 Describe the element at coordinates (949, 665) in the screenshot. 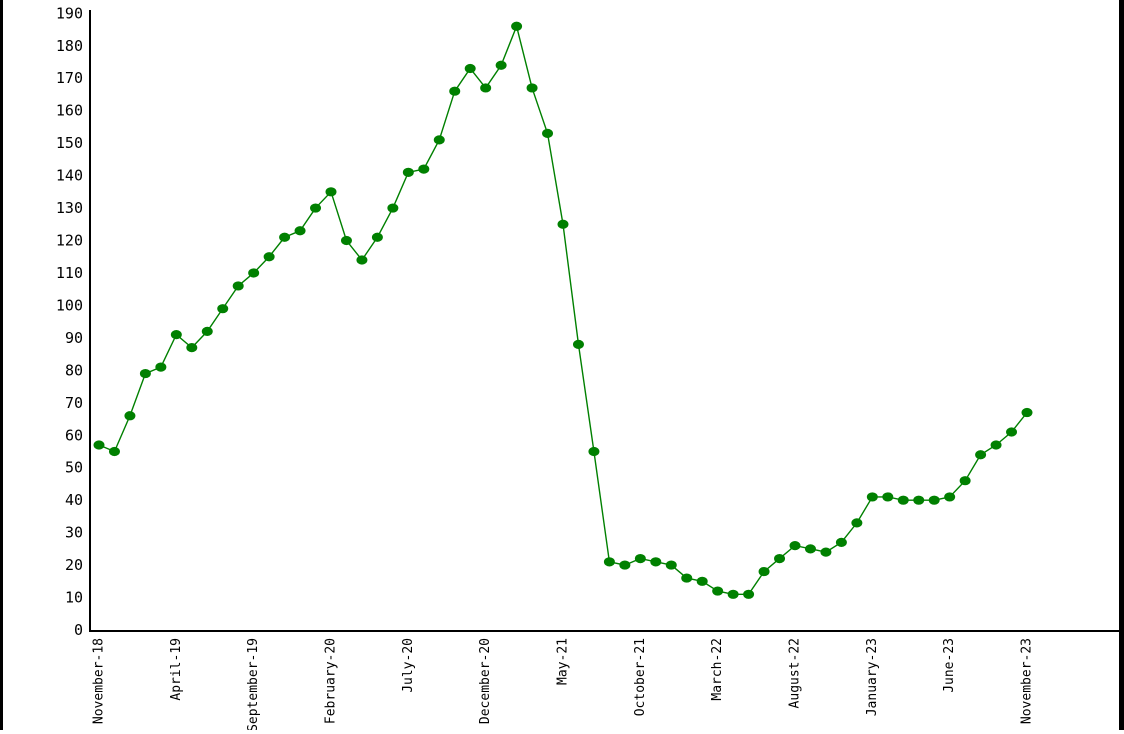

I see `x-tick-label: June-23` at that location.